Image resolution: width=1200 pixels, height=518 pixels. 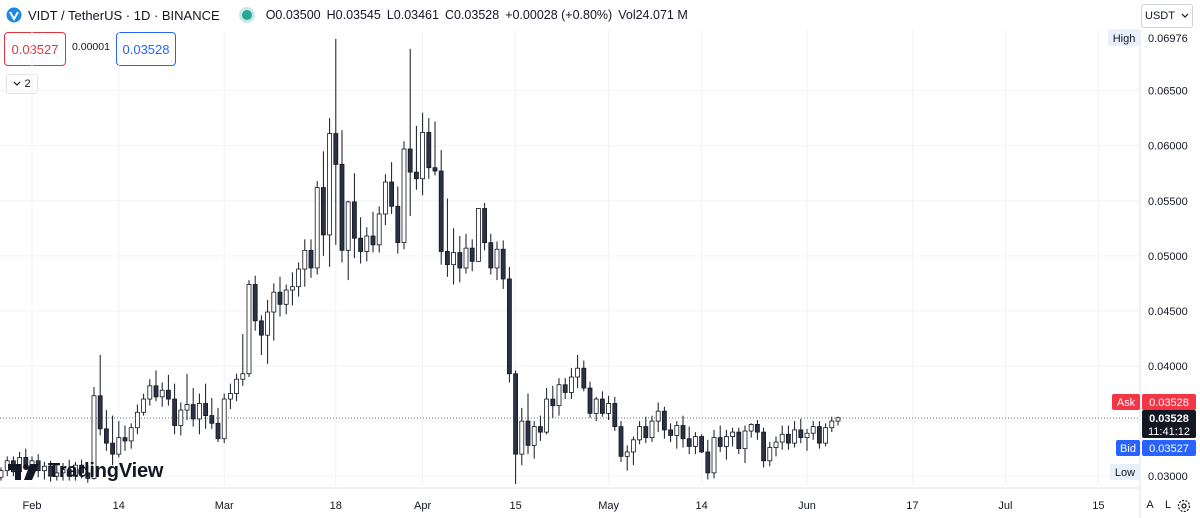 I want to click on price-tick-label: 0.04000, so click(x=1168, y=367).